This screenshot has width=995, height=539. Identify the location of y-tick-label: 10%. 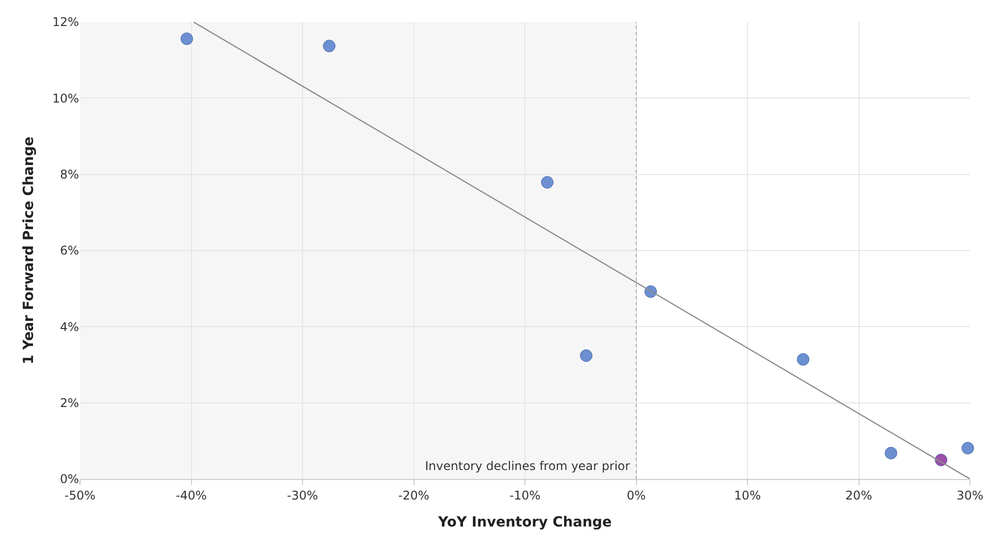
(65, 98).